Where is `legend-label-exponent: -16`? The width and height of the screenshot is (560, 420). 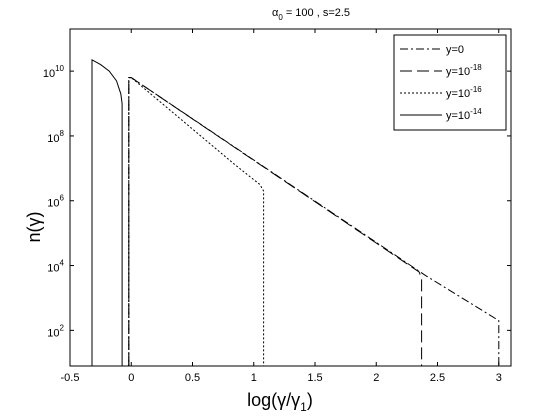 legend-label-exponent: -16 is located at coordinates (476, 89).